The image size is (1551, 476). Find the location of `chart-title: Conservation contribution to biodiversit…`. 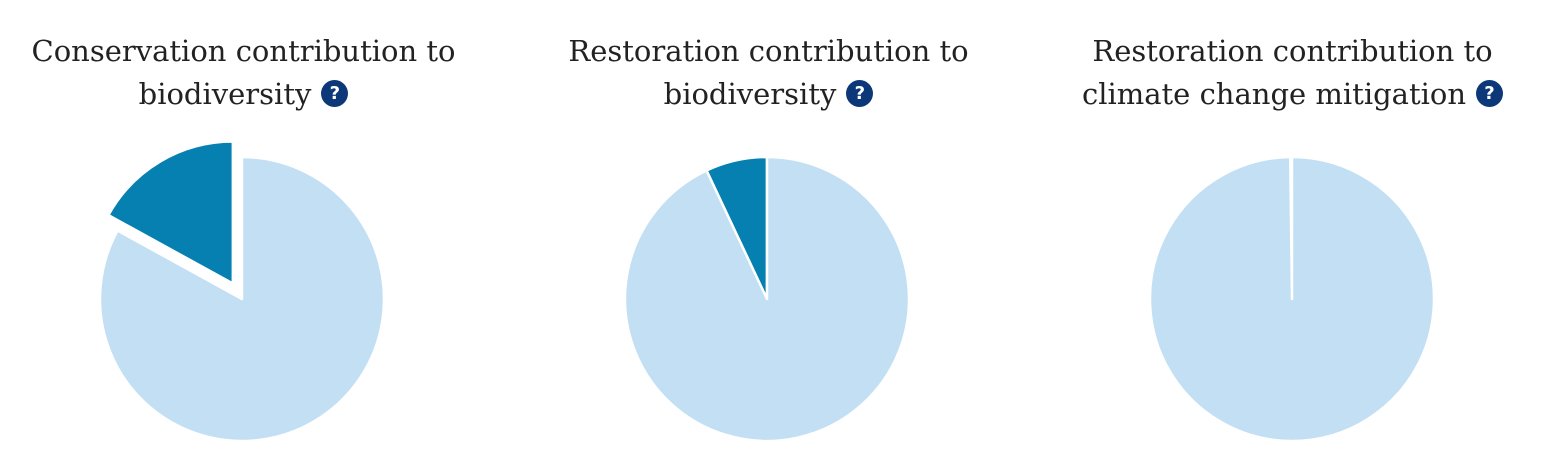

chart-title: Conservation contribution to biodiversit… is located at coordinates (251, 73).